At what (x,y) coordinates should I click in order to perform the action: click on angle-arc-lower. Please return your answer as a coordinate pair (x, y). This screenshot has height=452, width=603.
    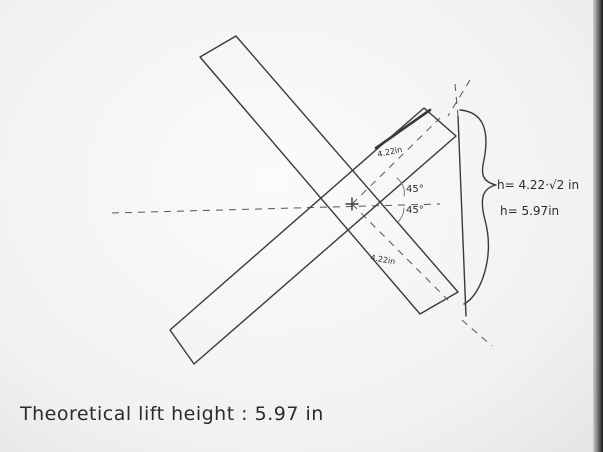
    Looking at the image, I should click on (401, 215).